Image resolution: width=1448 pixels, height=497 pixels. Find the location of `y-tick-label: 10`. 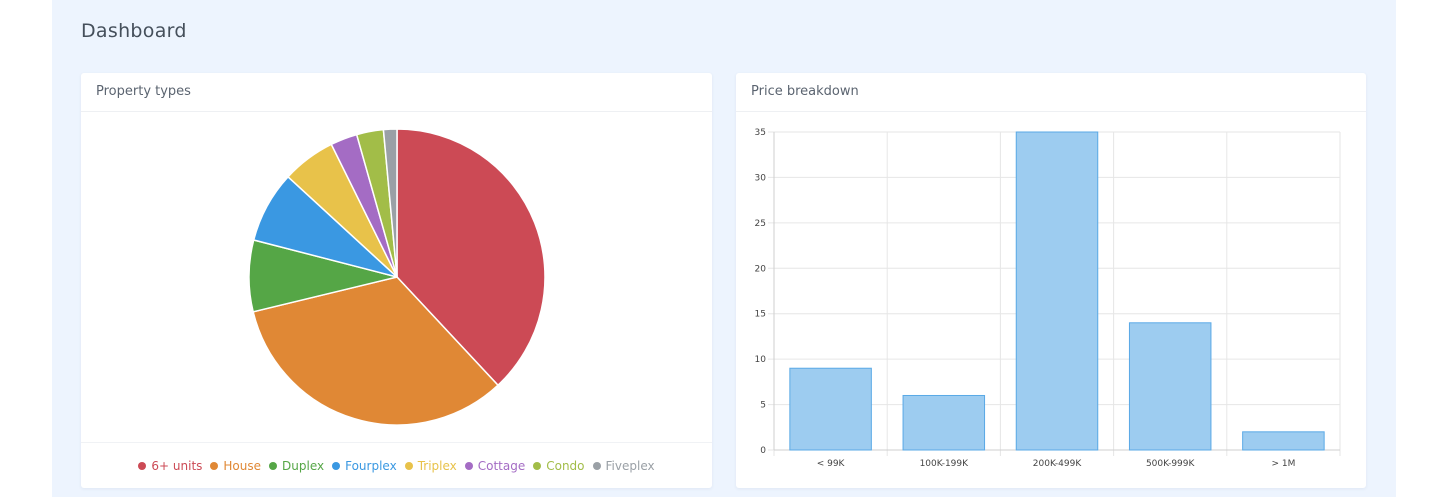

y-tick-label: 10 is located at coordinates (761, 360).